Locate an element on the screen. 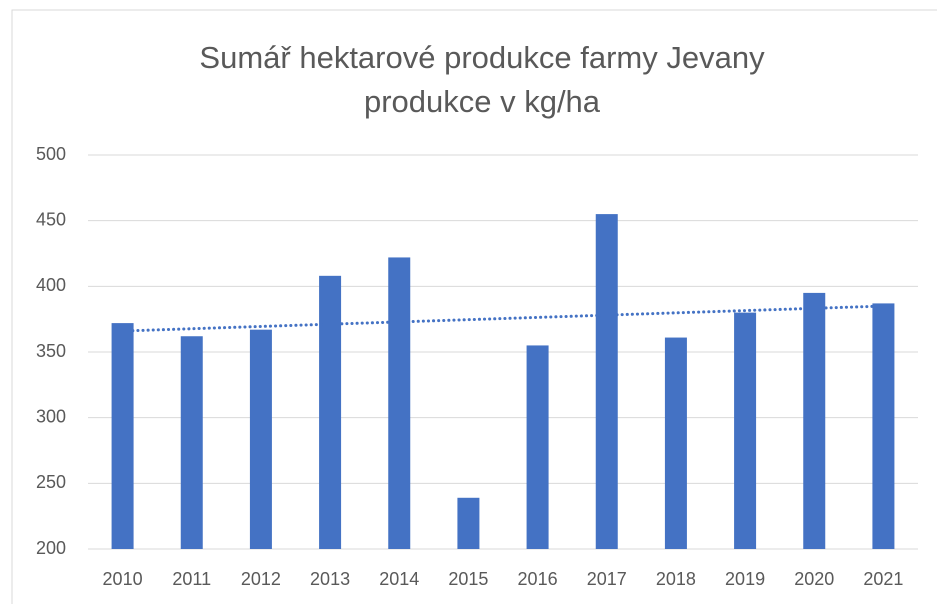  x-tick-label: 2018 is located at coordinates (676, 579).